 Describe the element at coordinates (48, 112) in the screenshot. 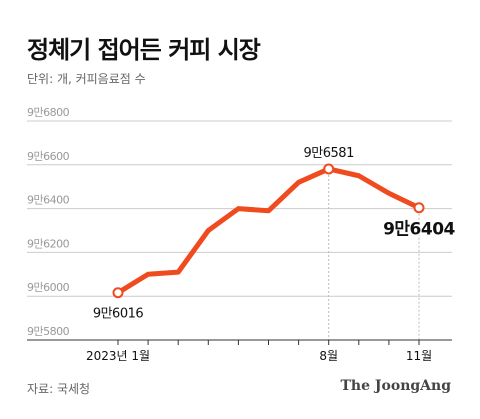

I see `y-tick-label: 9만6800` at that location.